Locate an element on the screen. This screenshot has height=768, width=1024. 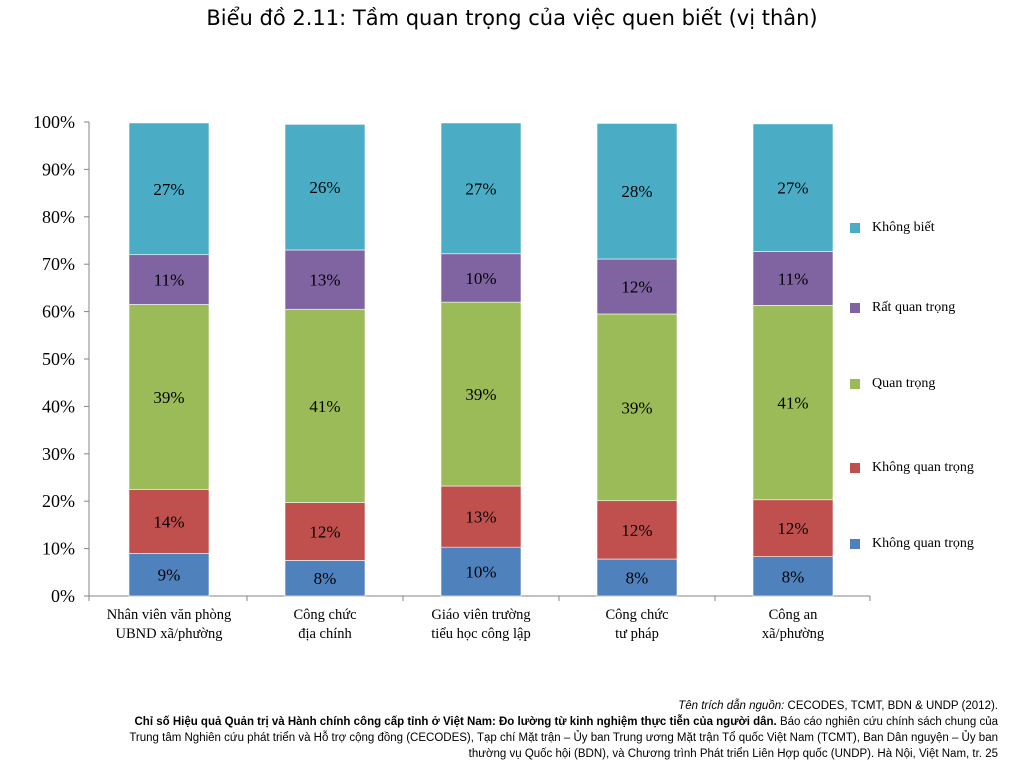
y-tick-label: 40% is located at coordinates (58, 406).